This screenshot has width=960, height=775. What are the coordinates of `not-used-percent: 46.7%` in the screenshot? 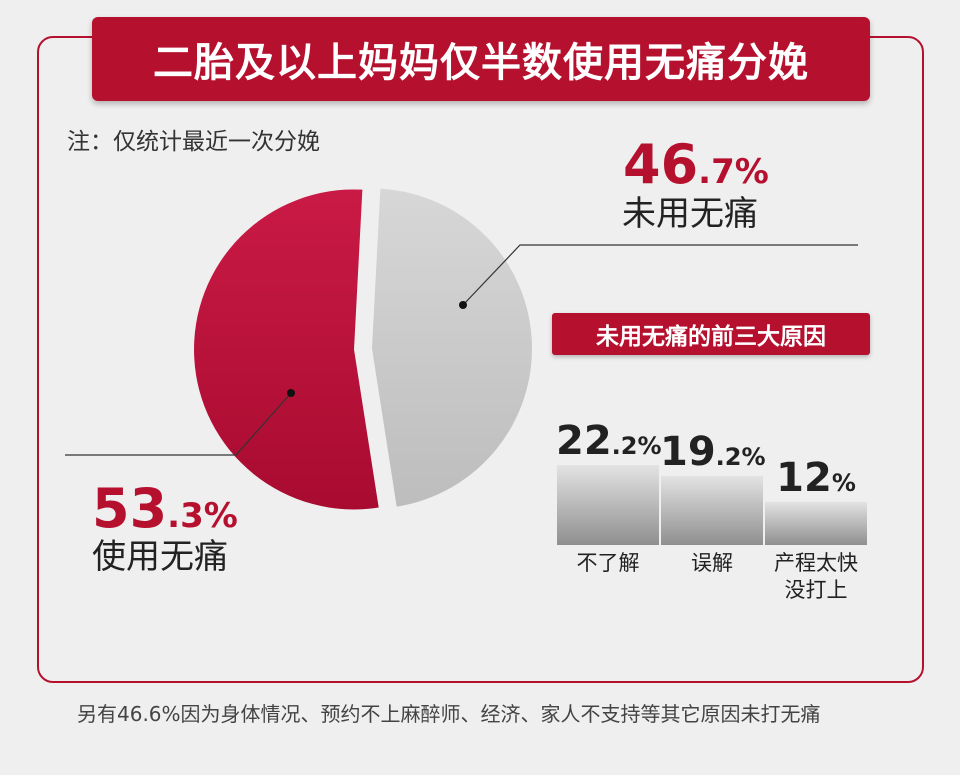 It's located at (696, 165).